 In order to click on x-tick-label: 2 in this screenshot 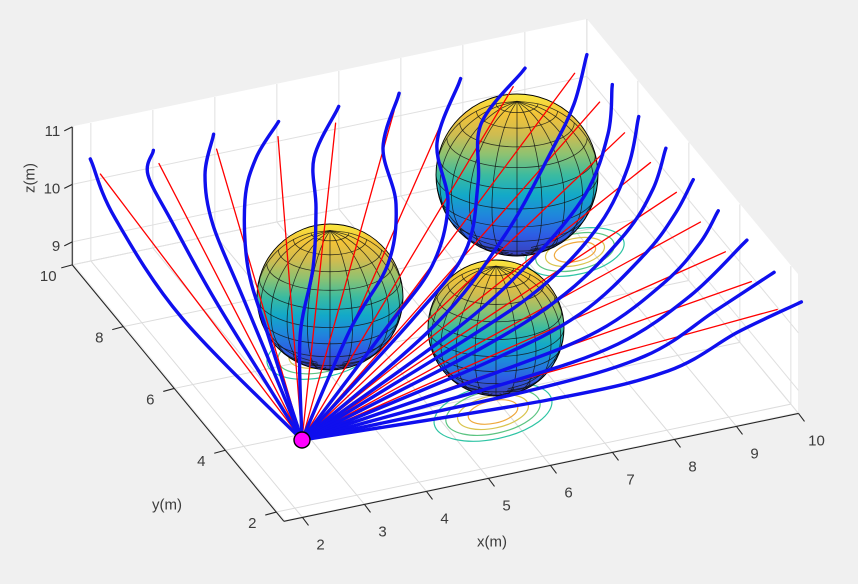, I will do `click(320, 544)`.